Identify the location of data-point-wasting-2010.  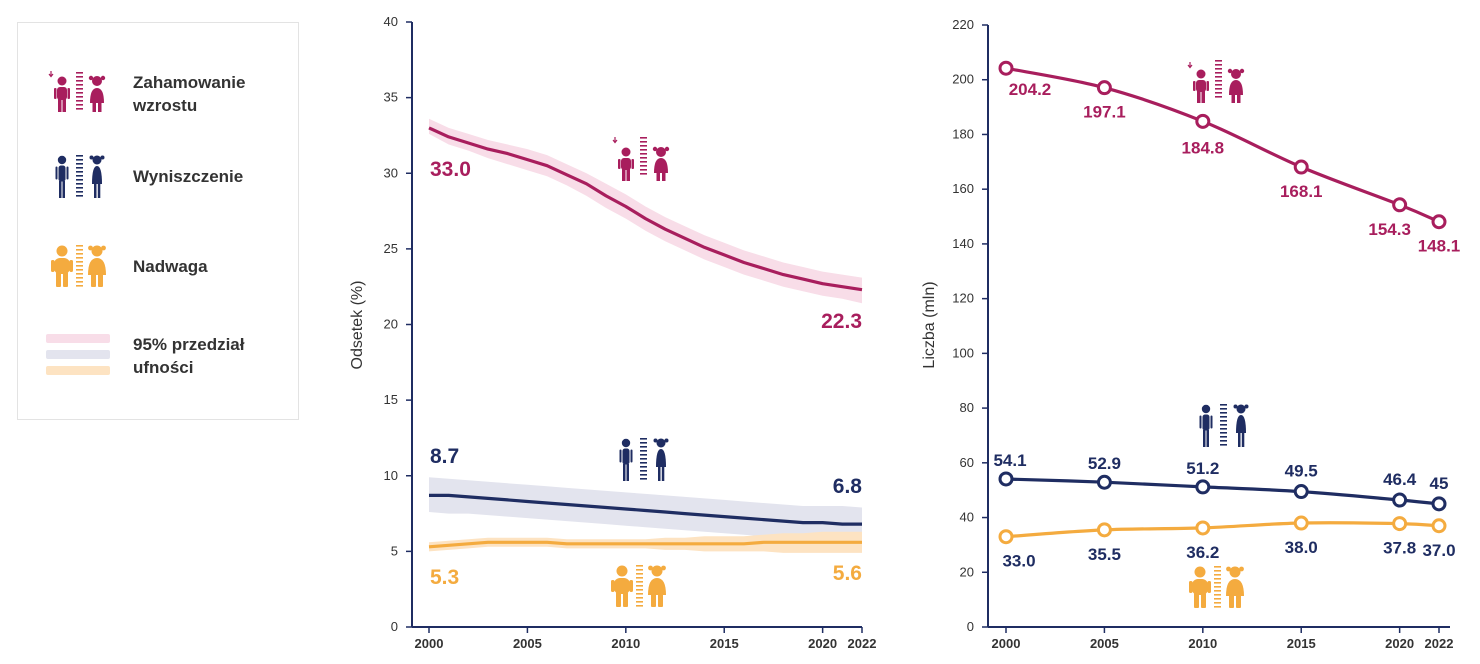
(1203, 487).